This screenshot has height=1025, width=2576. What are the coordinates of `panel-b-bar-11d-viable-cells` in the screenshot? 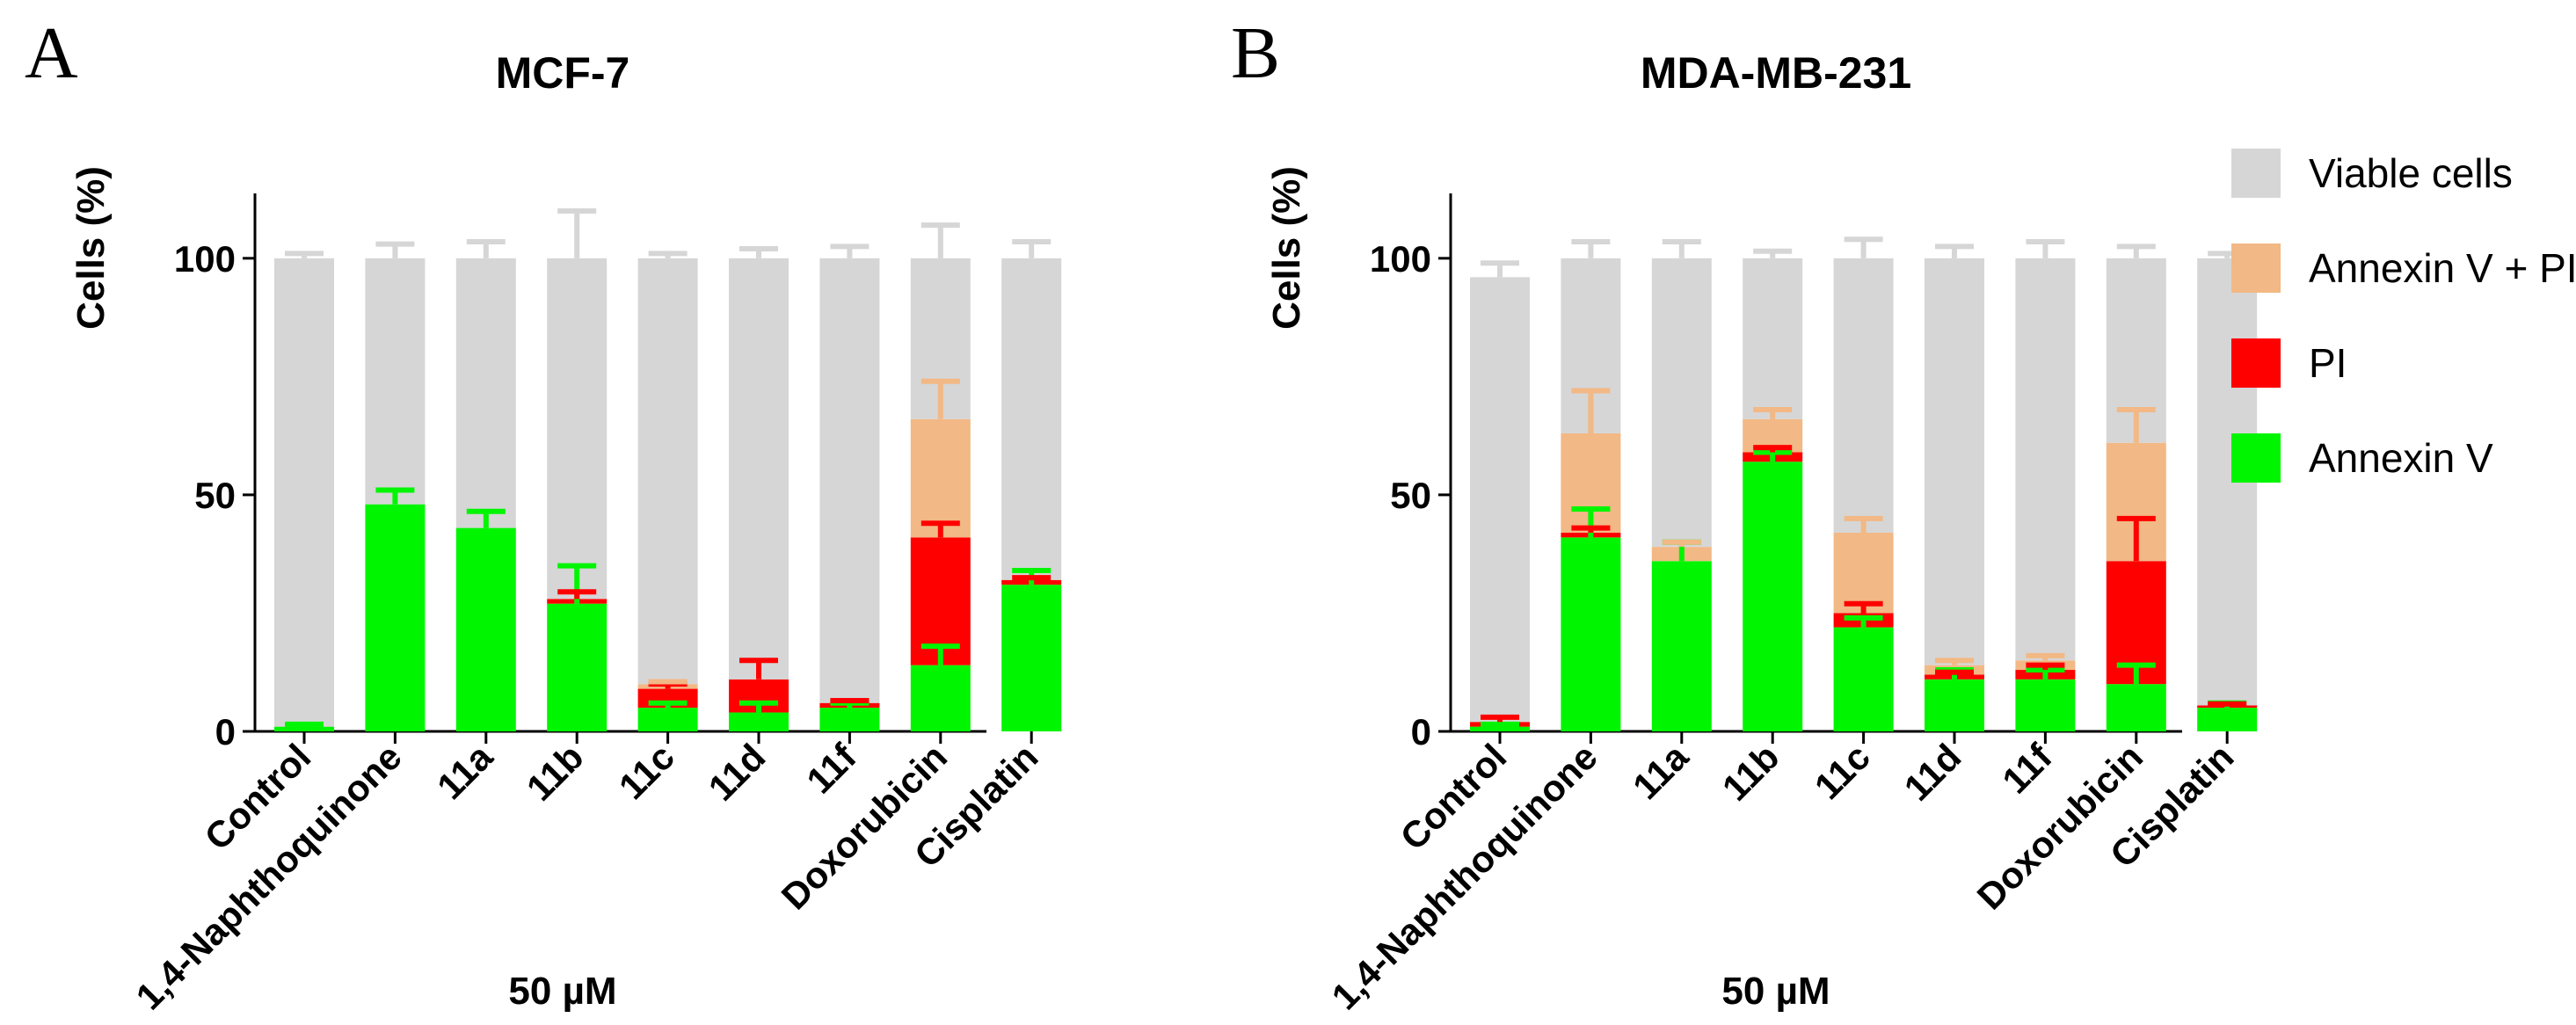 It's located at (1954, 461).